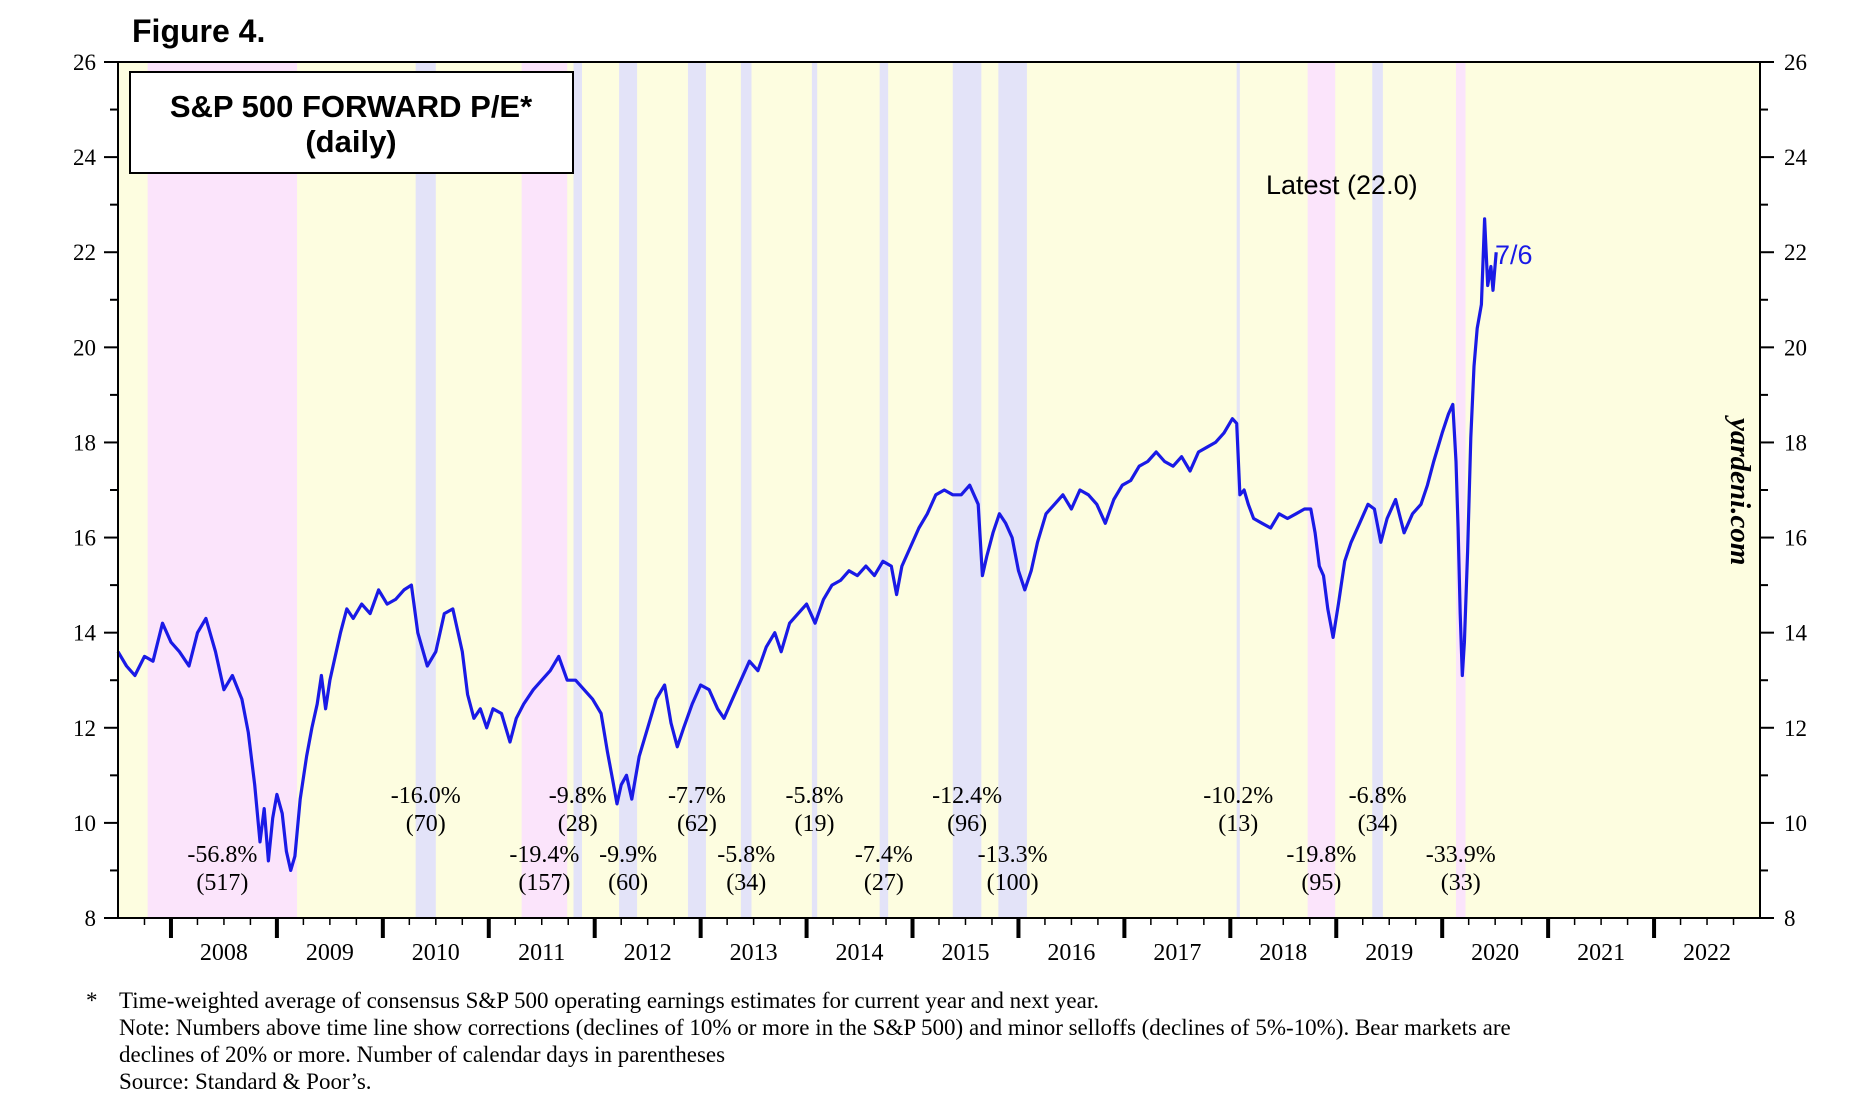 This screenshot has width=1867, height=1101. Describe the element at coordinates (967, 796) in the screenshot. I see `decline-pct-label: -12.4%` at that location.